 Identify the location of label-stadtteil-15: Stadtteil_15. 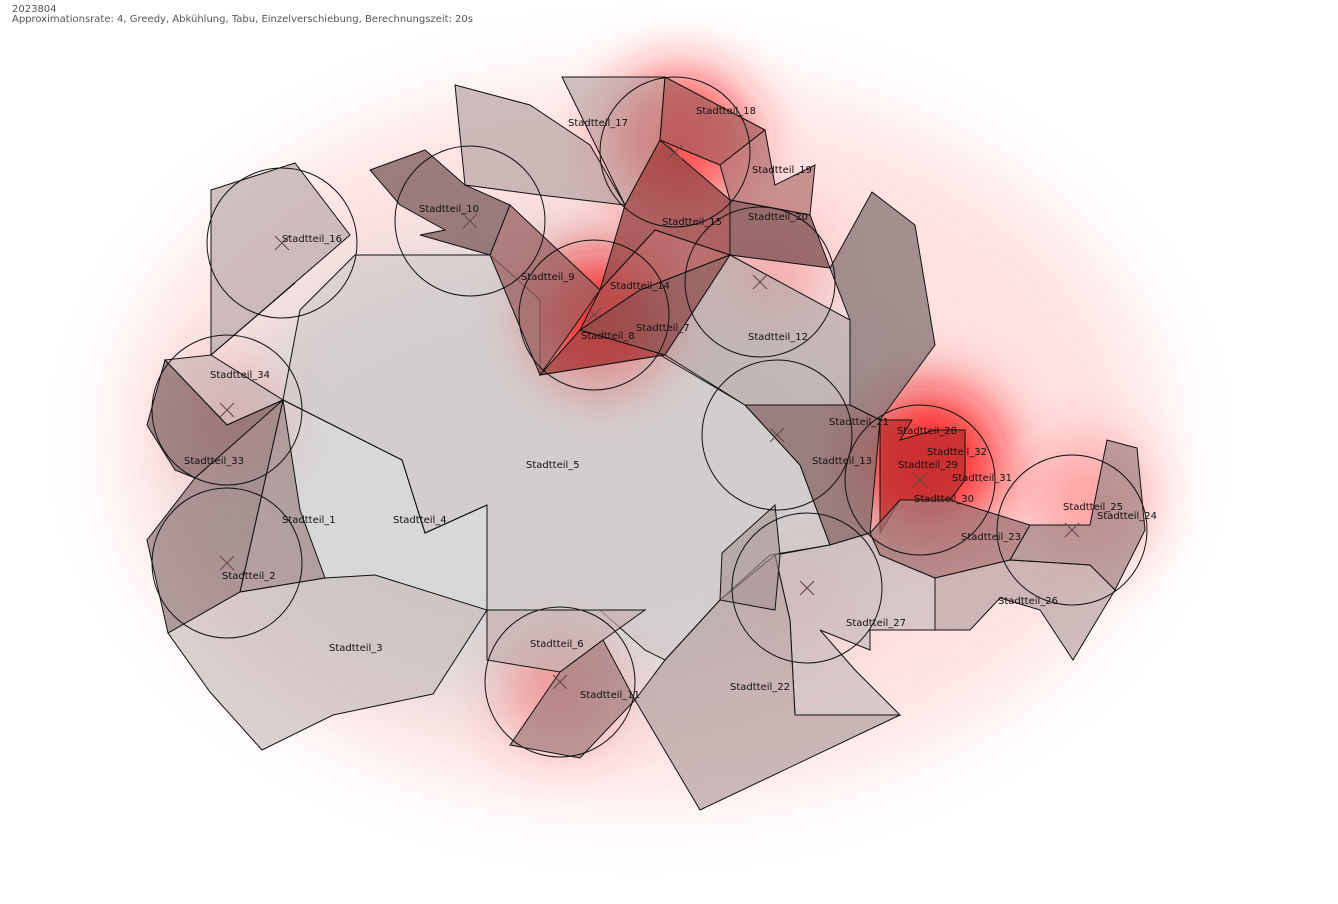
(692, 222).